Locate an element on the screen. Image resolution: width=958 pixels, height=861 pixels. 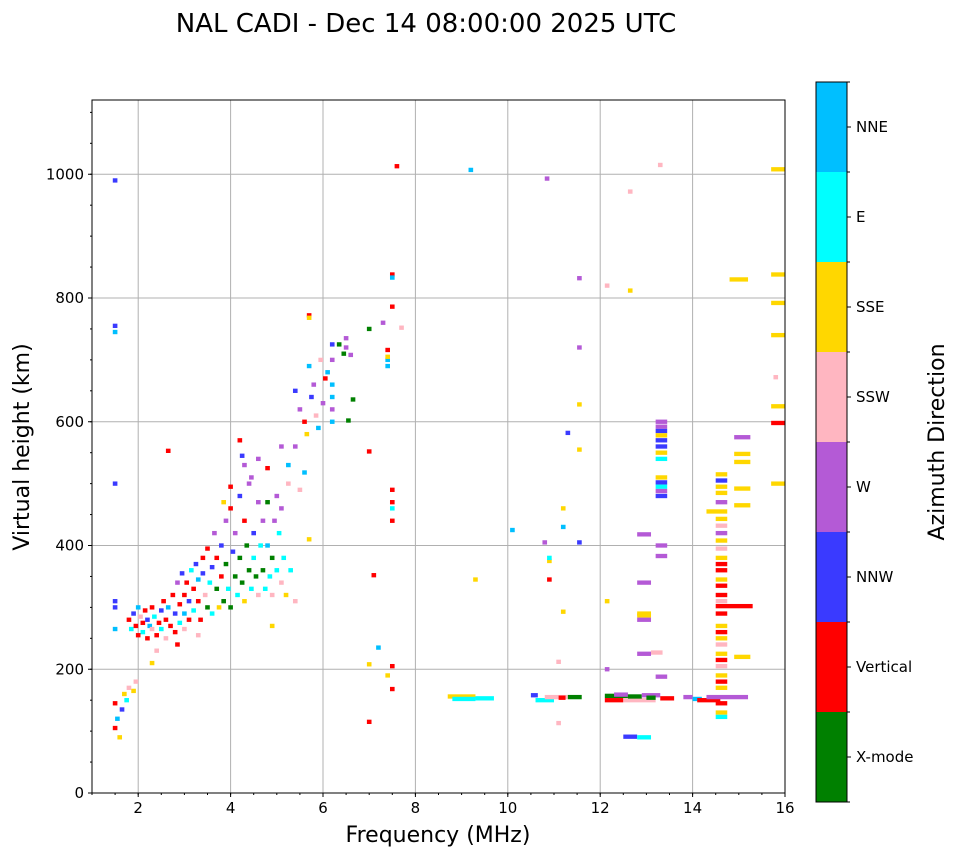
colorbar: X-mode Vertical NNW W SSW SSE E NNE is located at coordinates (864, 442).